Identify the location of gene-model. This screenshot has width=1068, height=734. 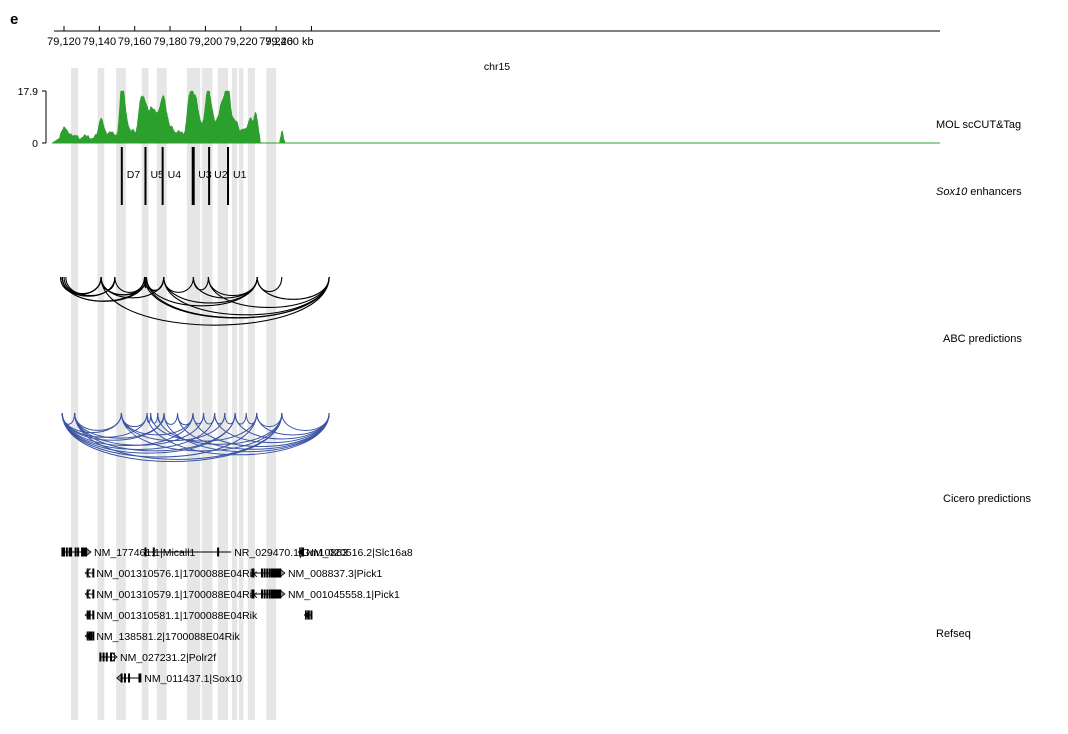
(308, 615).